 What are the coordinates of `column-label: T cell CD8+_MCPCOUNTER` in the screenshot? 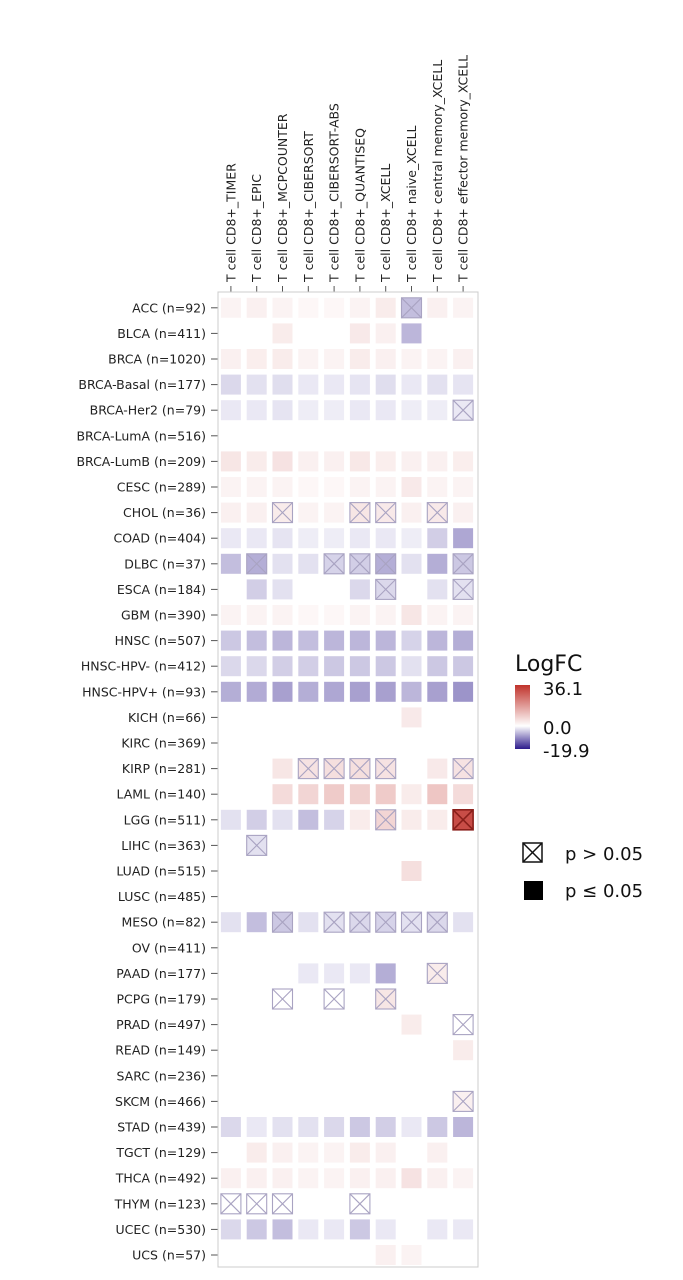 It's located at (282, 198).